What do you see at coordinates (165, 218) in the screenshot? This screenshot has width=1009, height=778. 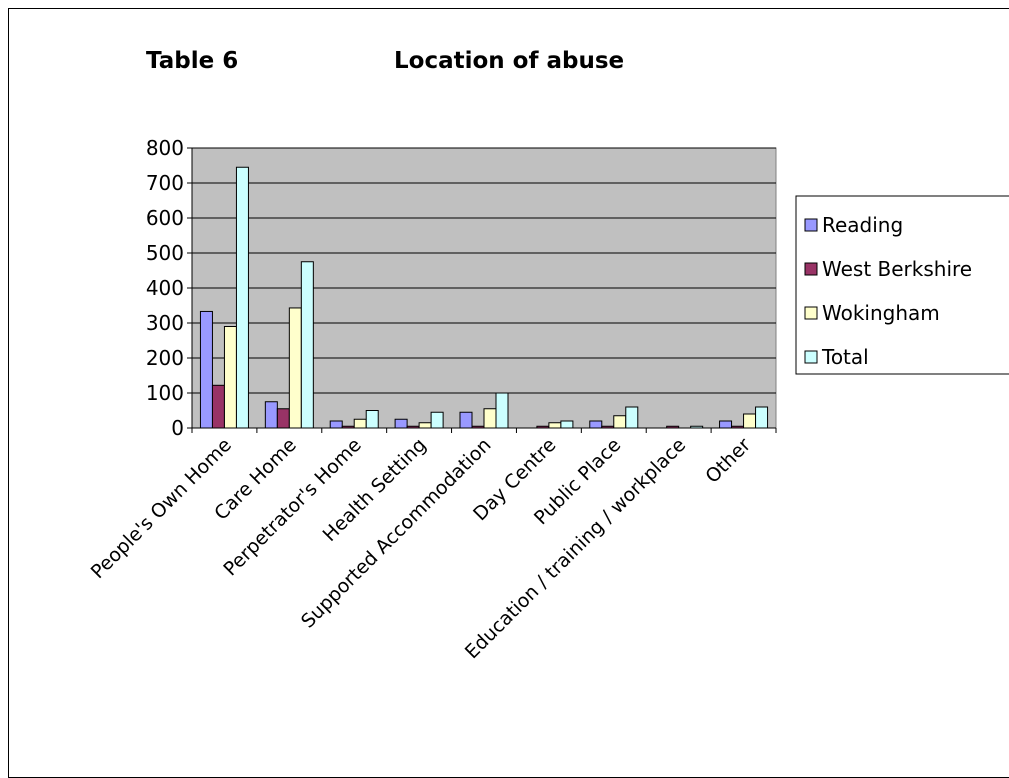 I see `y-tick-label: 600` at bounding box center [165, 218].